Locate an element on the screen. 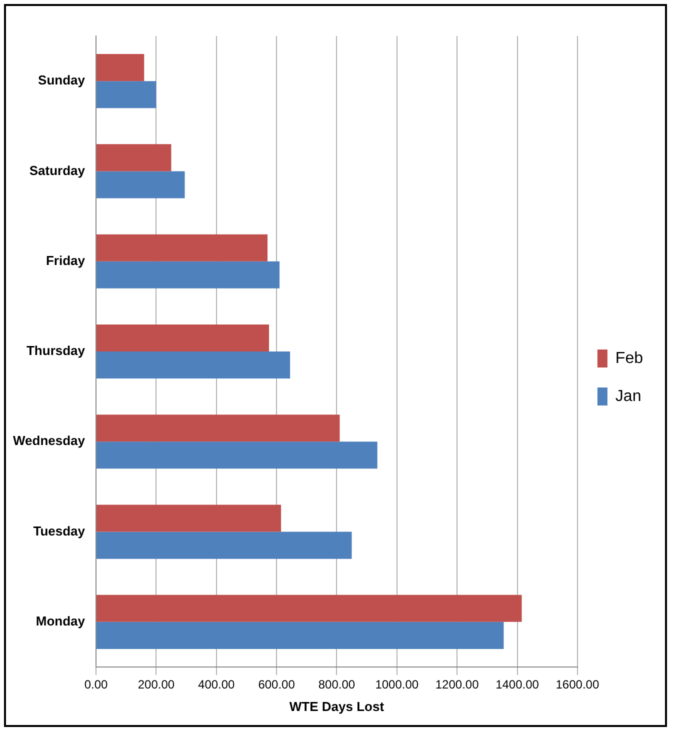 The width and height of the screenshot is (673, 731). y-tick-label: Wednesday is located at coordinates (49, 440).